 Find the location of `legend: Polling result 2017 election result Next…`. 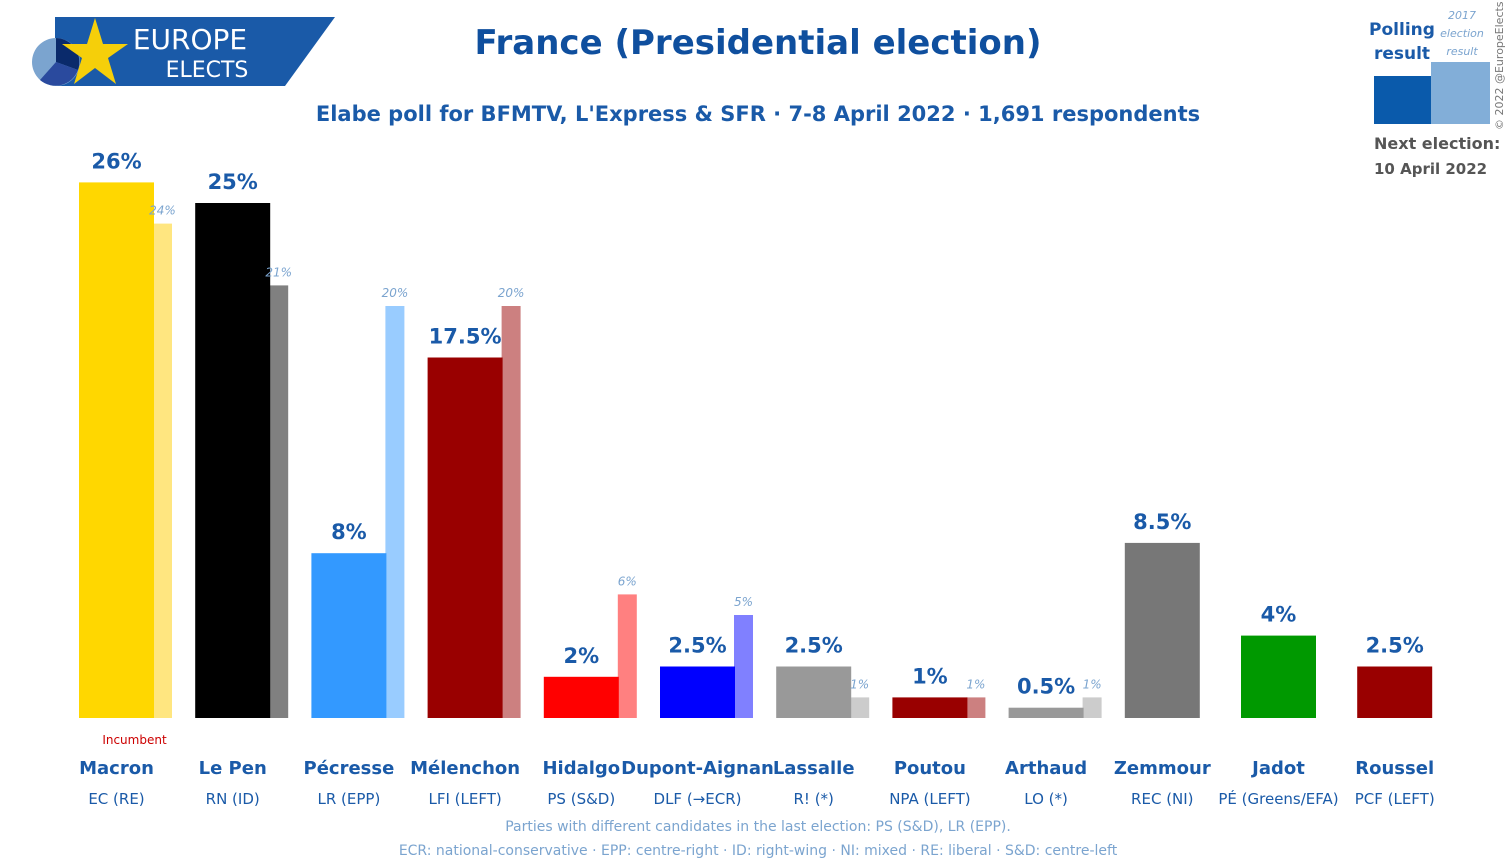

legend: Polling result 2017 election result Next… is located at coordinates (1434, 93).